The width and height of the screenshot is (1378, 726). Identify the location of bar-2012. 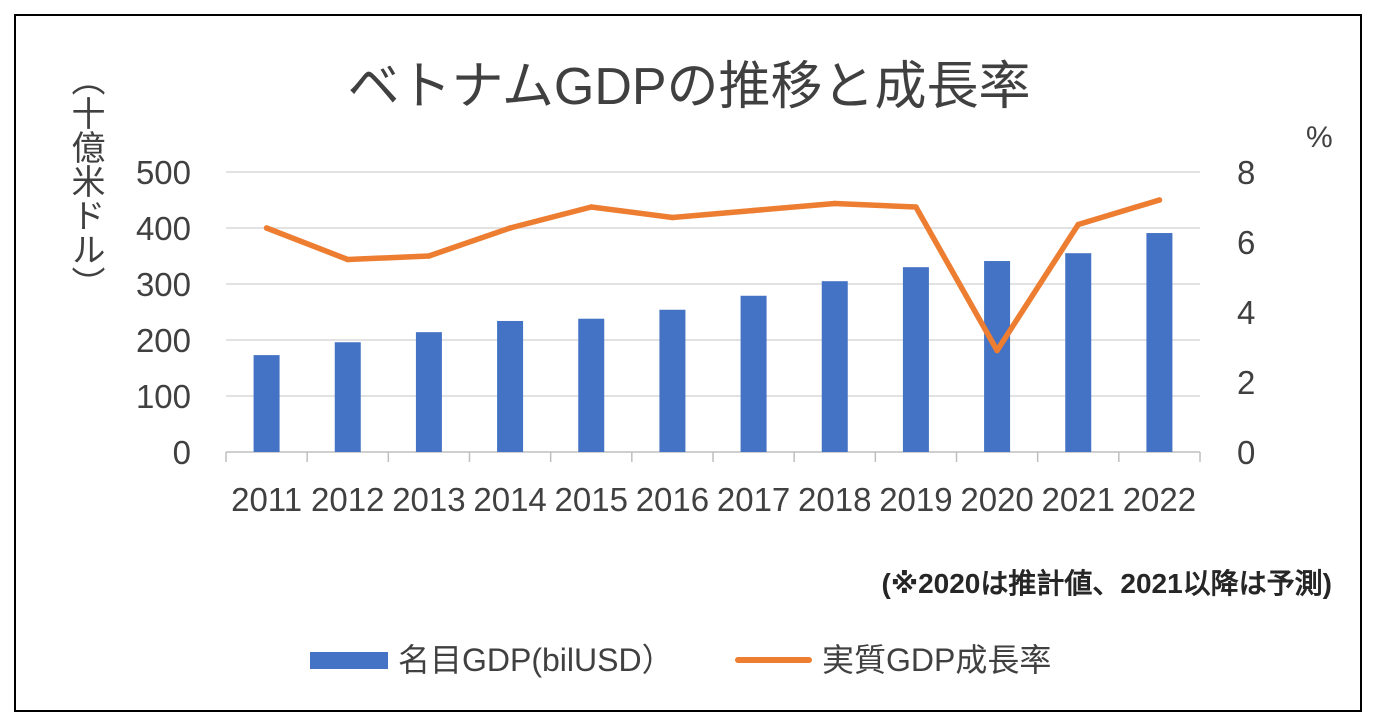
(347, 397).